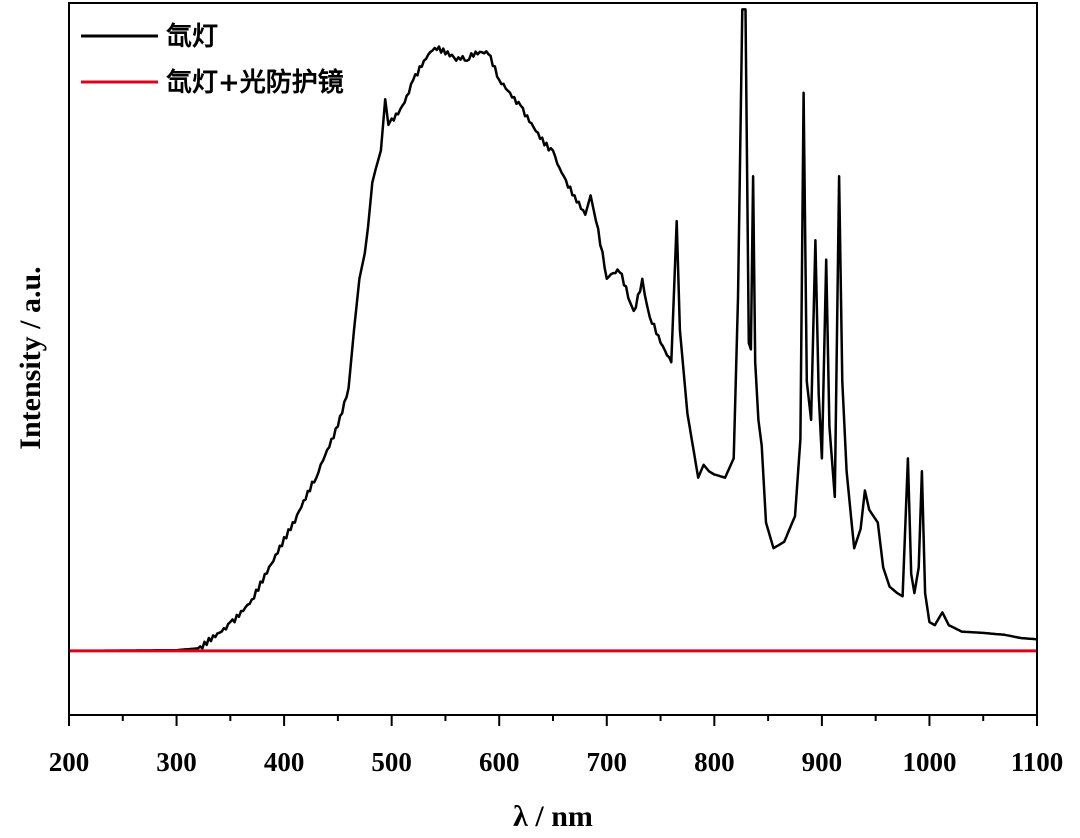  I want to click on x-tick-label: 400, so click(284, 762).